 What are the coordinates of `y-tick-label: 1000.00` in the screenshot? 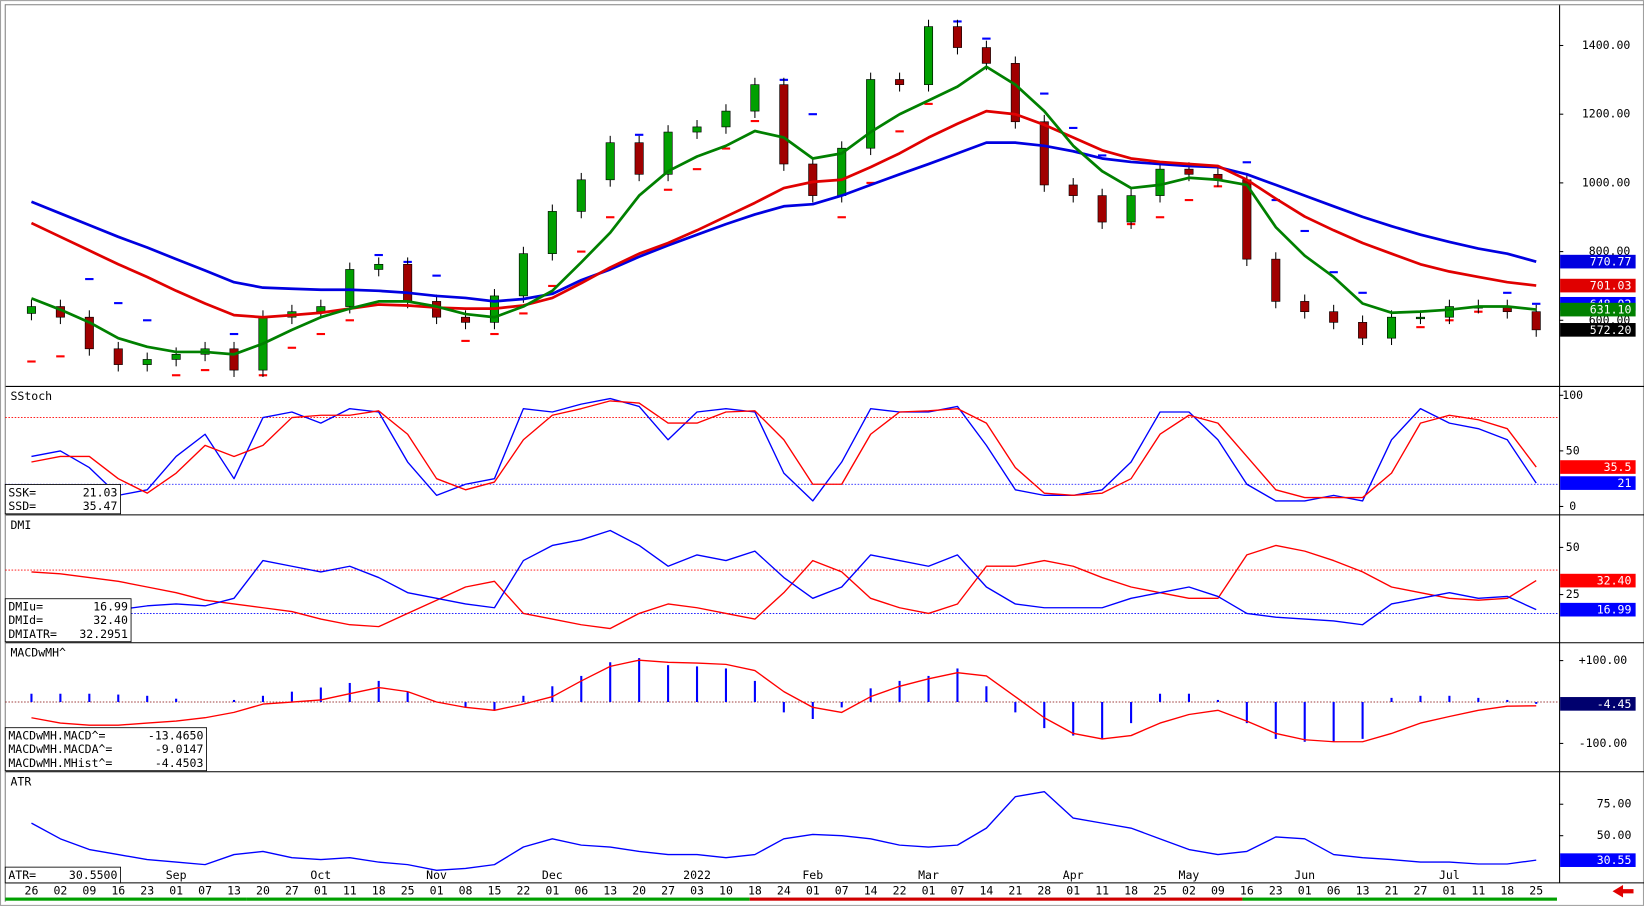 It's located at (1606, 182).